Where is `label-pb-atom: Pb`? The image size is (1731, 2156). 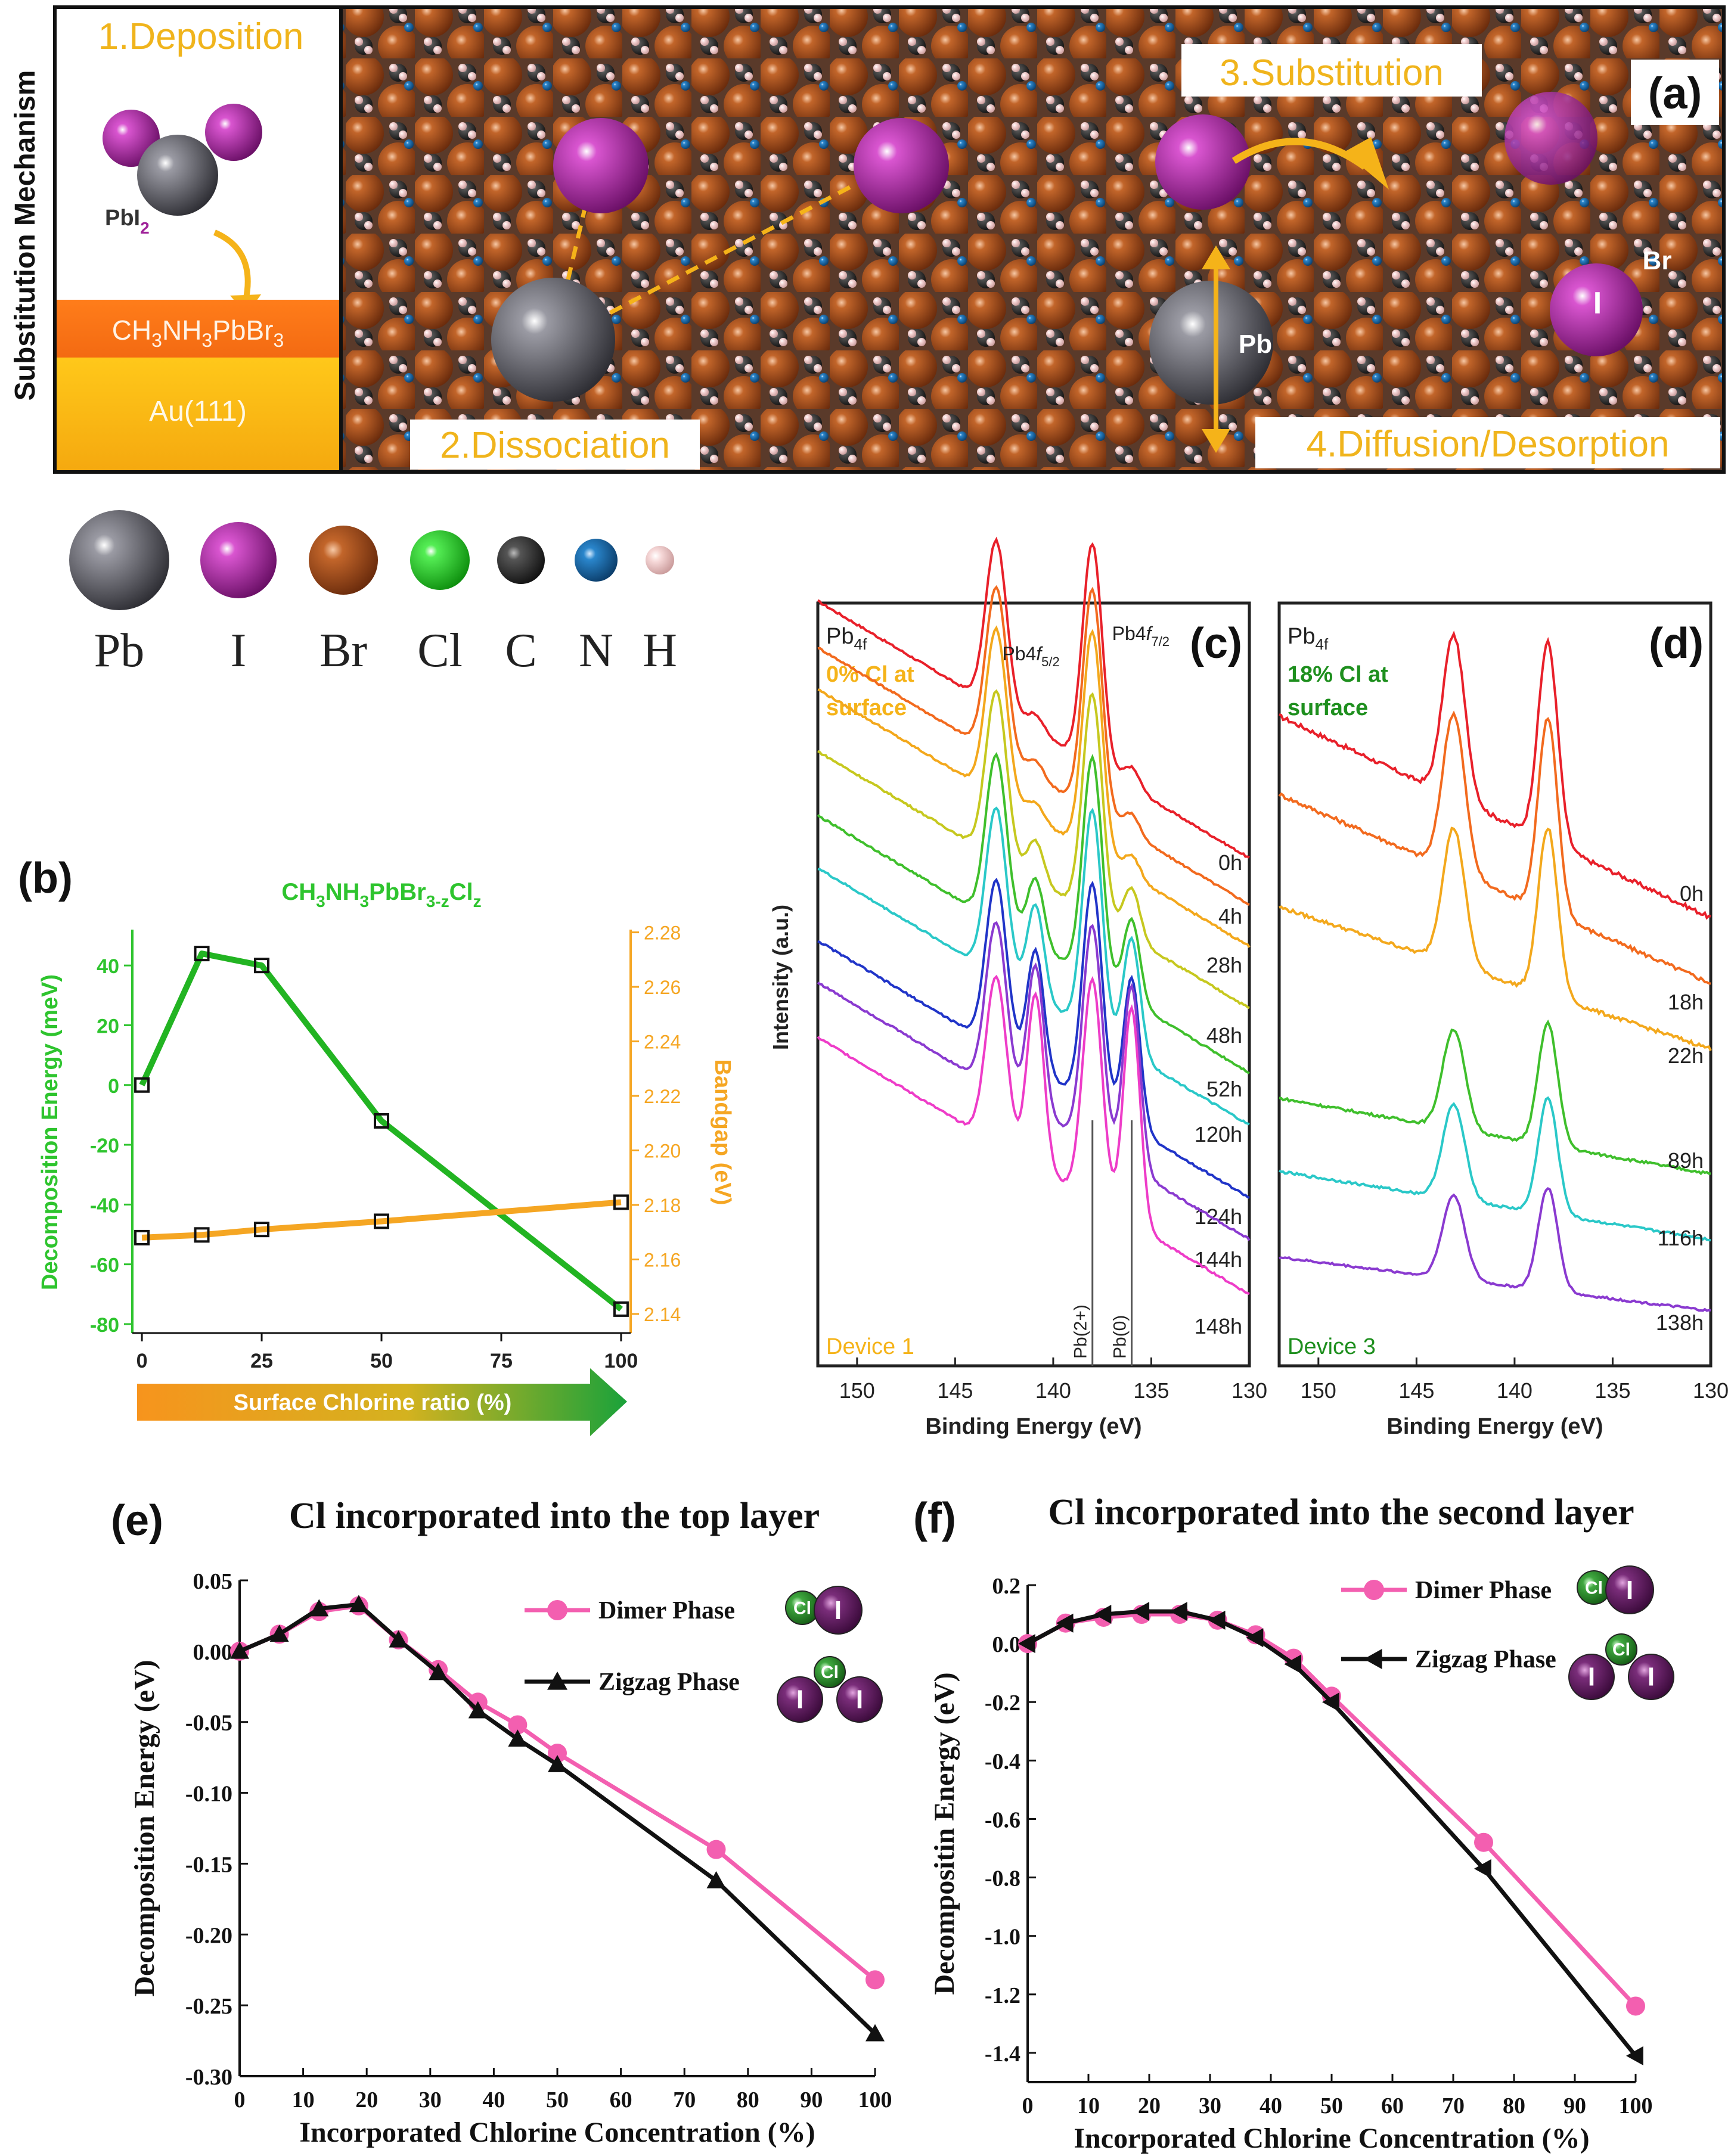
label-pb-atom: Pb is located at coordinates (1256, 344).